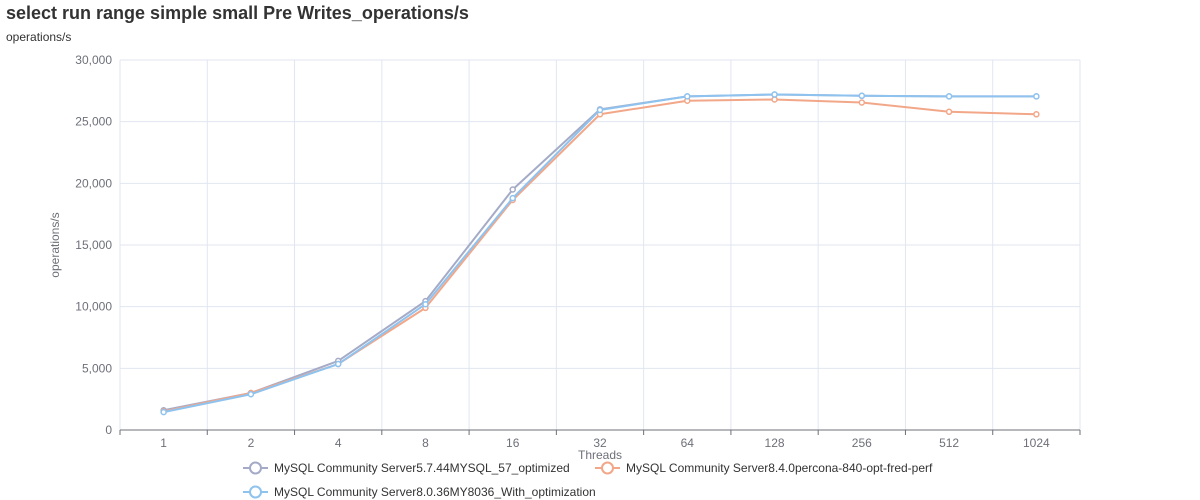 The height and width of the screenshot is (500, 1200). I want to click on chart-subtitle: operations/s, so click(39, 37).